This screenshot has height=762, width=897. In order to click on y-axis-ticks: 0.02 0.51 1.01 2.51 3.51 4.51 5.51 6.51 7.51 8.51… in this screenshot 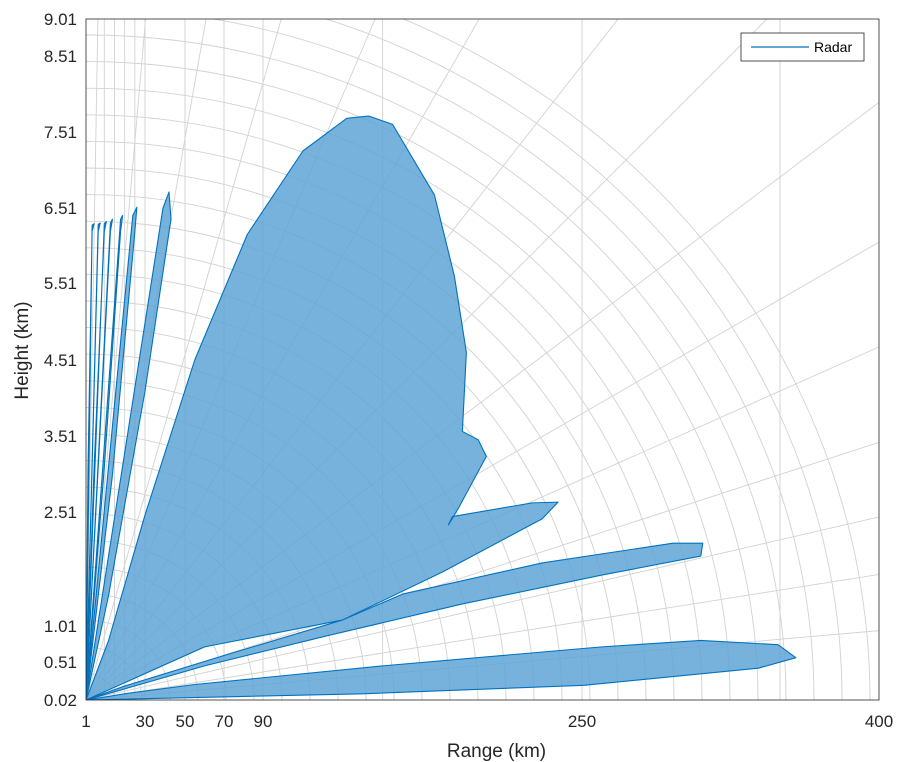, I will do `click(60, 360)`.